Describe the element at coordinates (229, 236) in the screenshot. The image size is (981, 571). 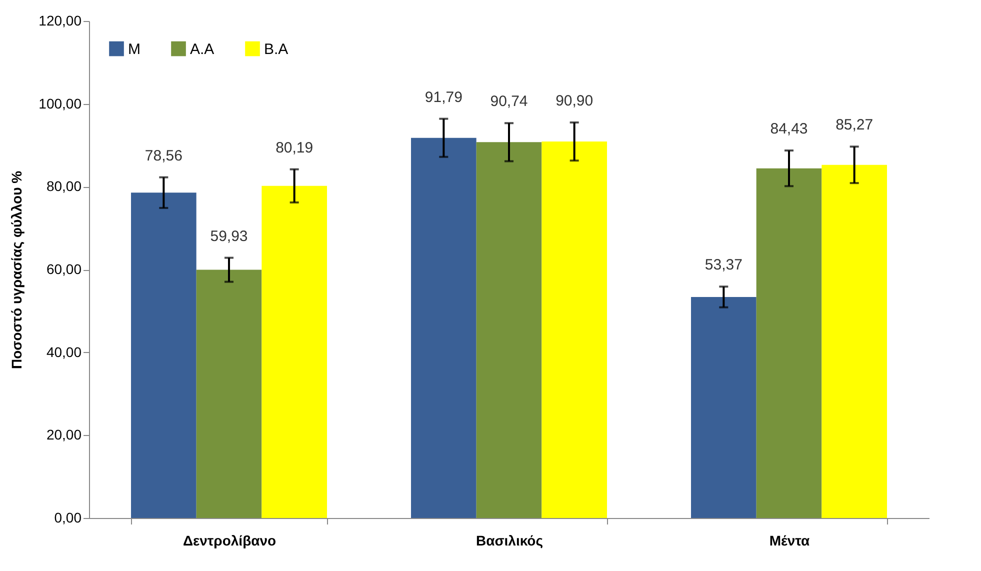
I see `data-label: 59,93` at that location.